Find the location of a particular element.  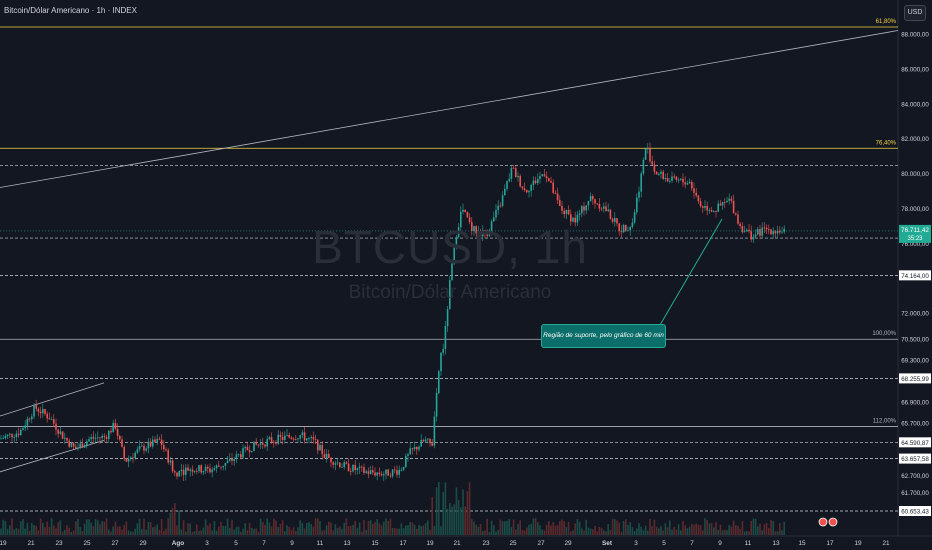

time-axis-label: 19 is located at coordinates (3, 543).